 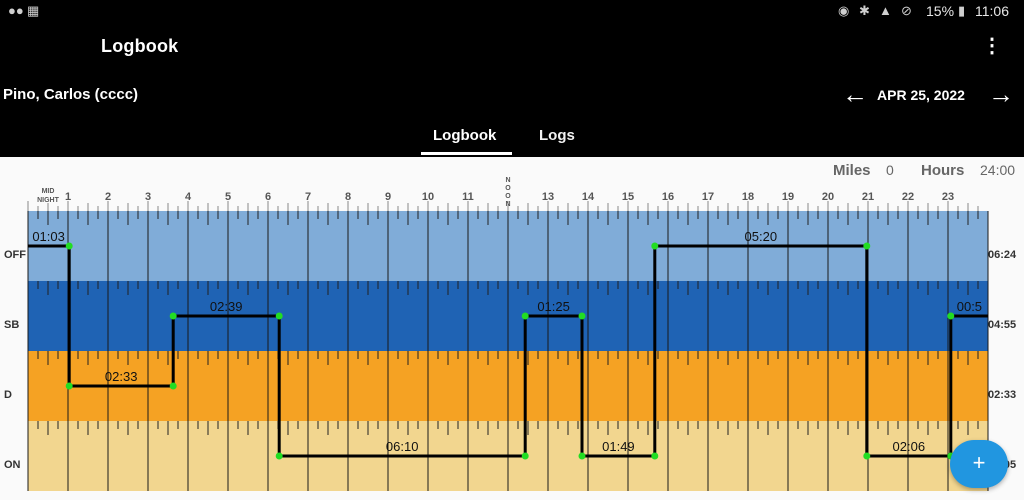 What do you see at coordinates (940, 11) in the screenshot?
I see `battery-percent: 15%` at bounding box center [940, 11].